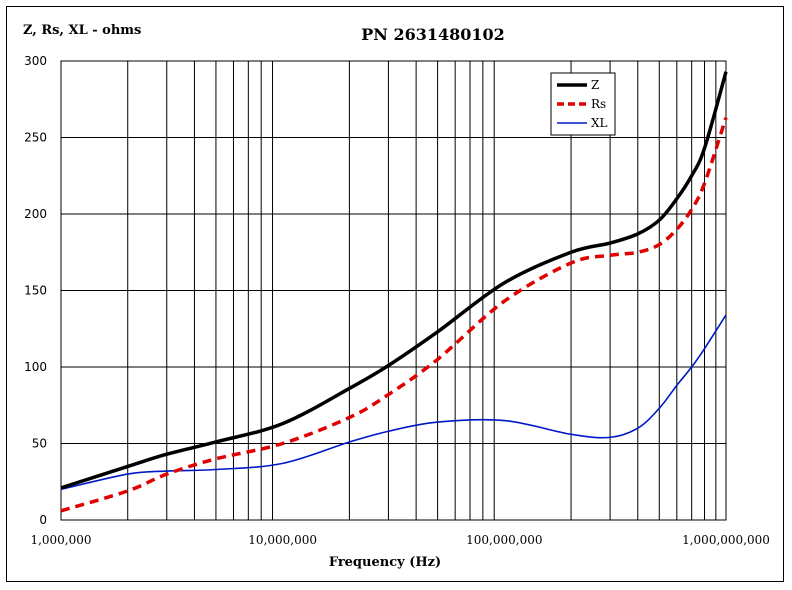 This screenshot has height=590, width=792. I want to click on x-tick-label: 100,000,000, so click(504, 540).